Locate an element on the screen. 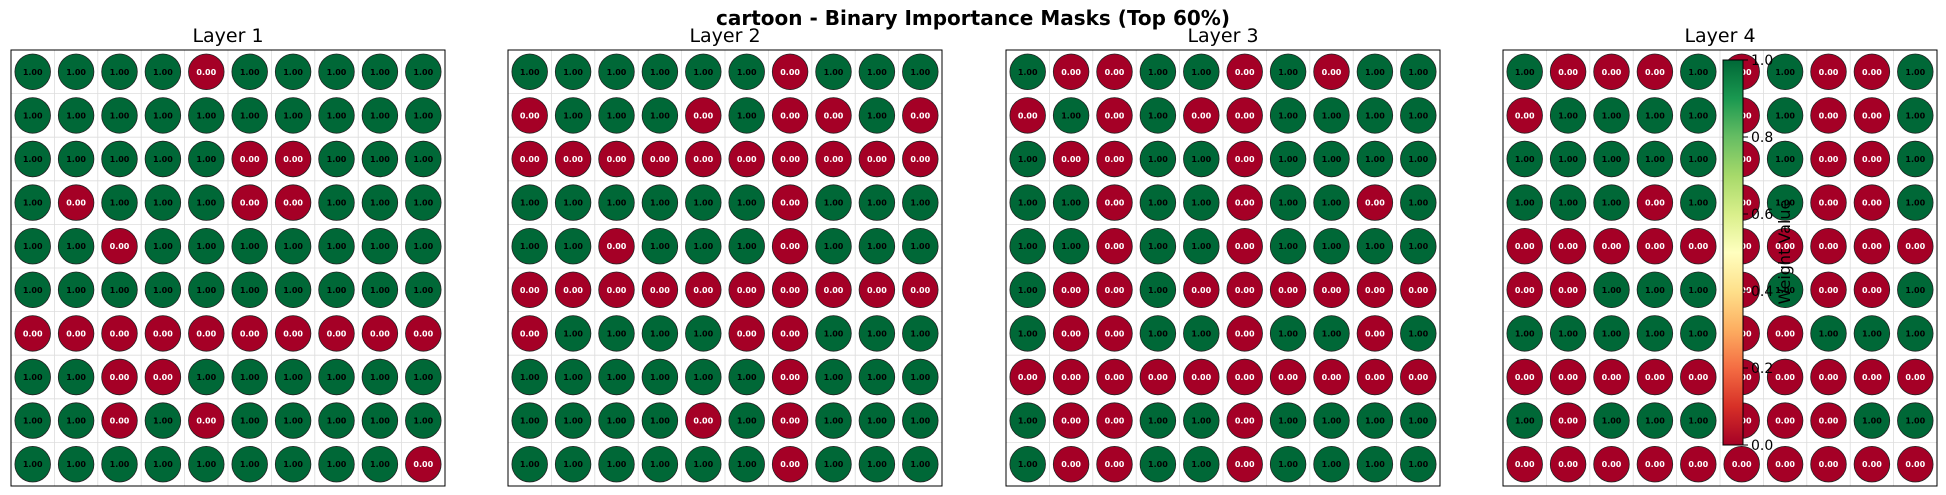  colorbar-gradient is located at coordinates (1733, 252).